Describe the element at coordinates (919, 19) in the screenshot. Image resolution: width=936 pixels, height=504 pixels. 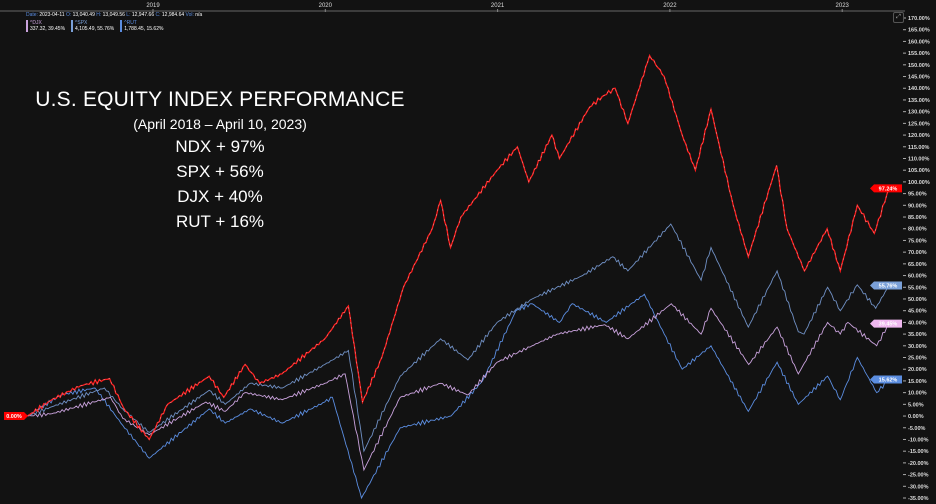
I see `y-tick-label: 170.00%` at that location.